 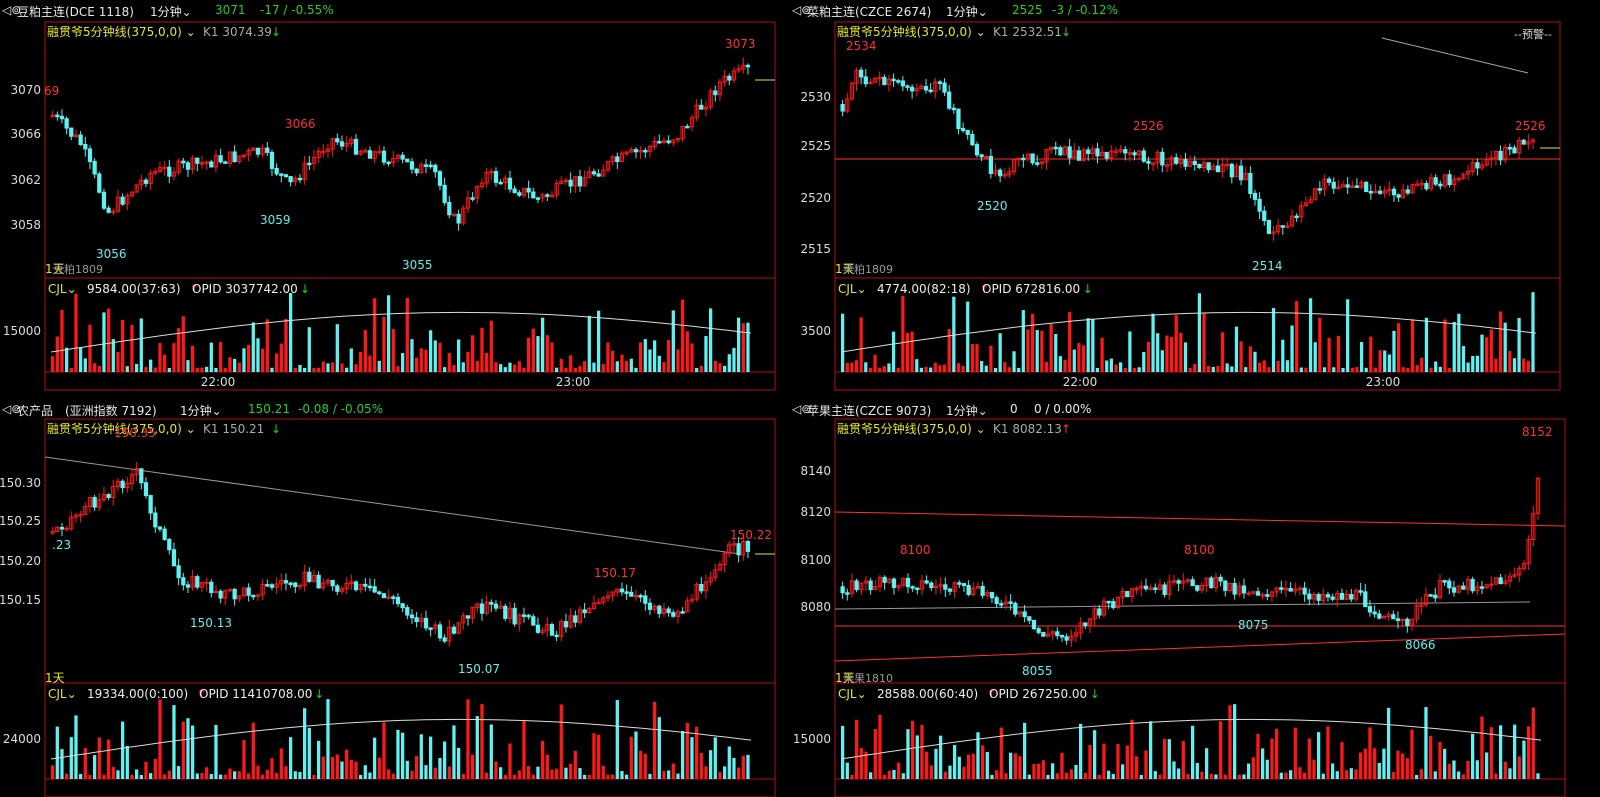 I want to click on price-mark-label: 3055, so click(x=417, y=265).